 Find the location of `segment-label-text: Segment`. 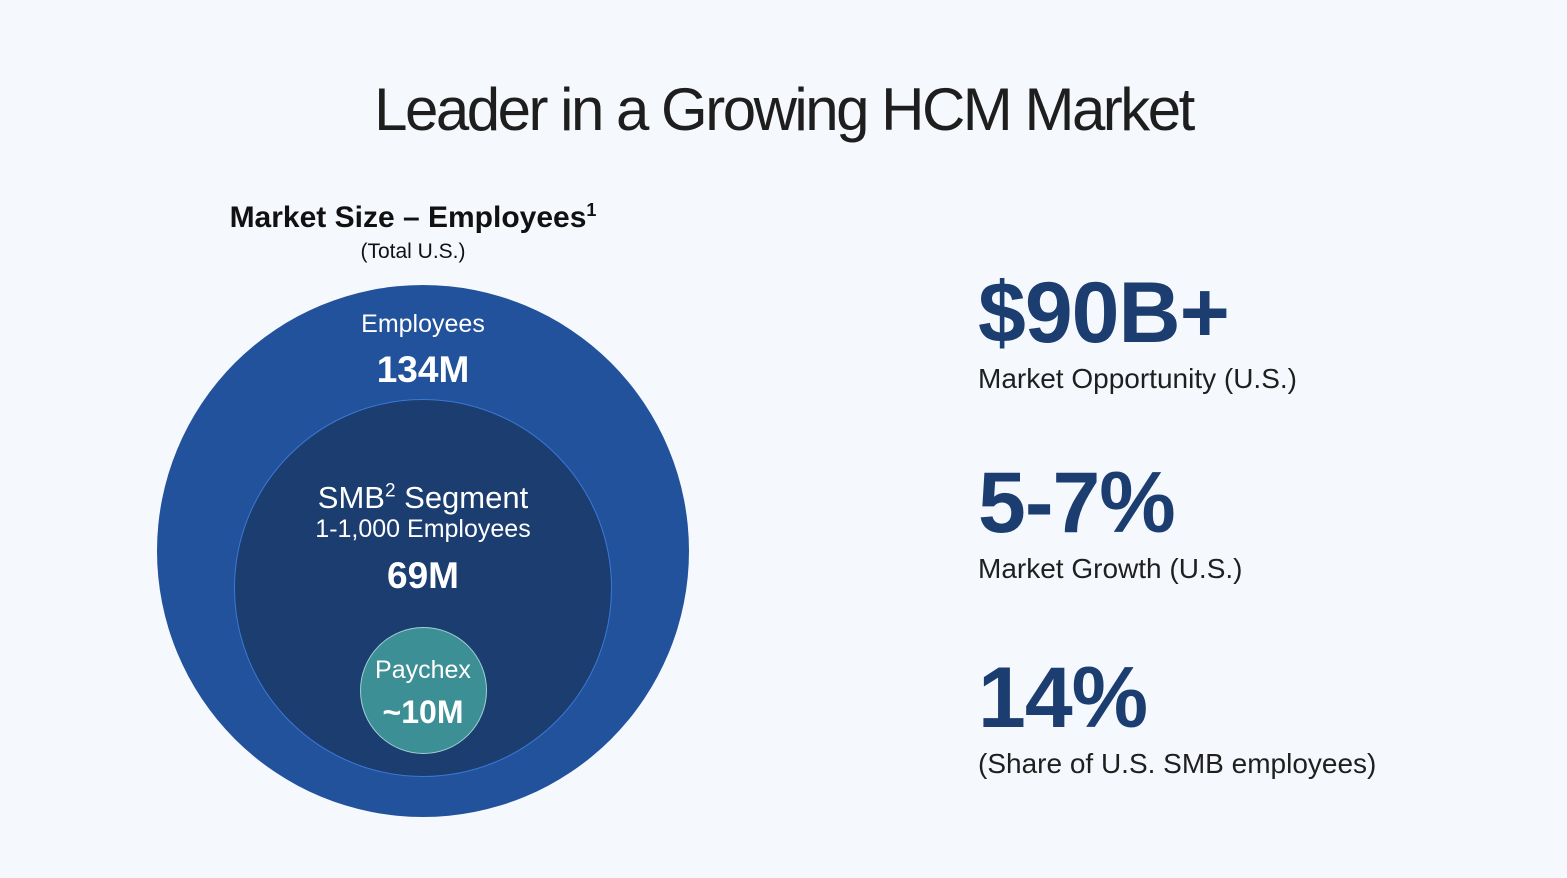

segment-label-text: Segment is located at coordinates (462, 497).